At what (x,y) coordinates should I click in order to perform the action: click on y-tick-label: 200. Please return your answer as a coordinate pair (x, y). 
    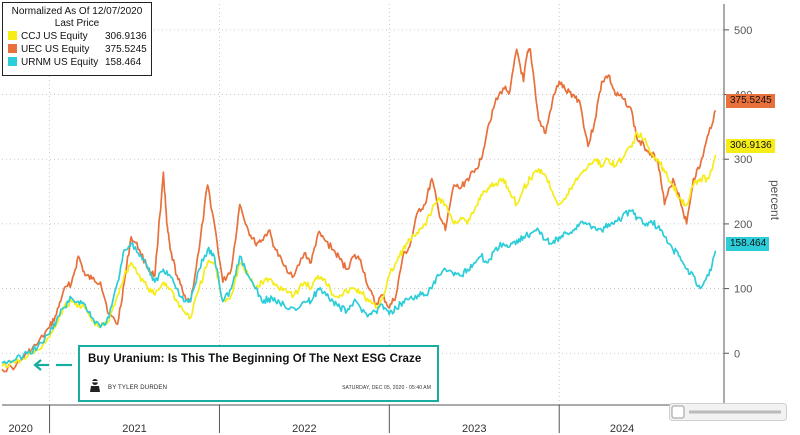
    Looking at the image, I should click on (743, 225).